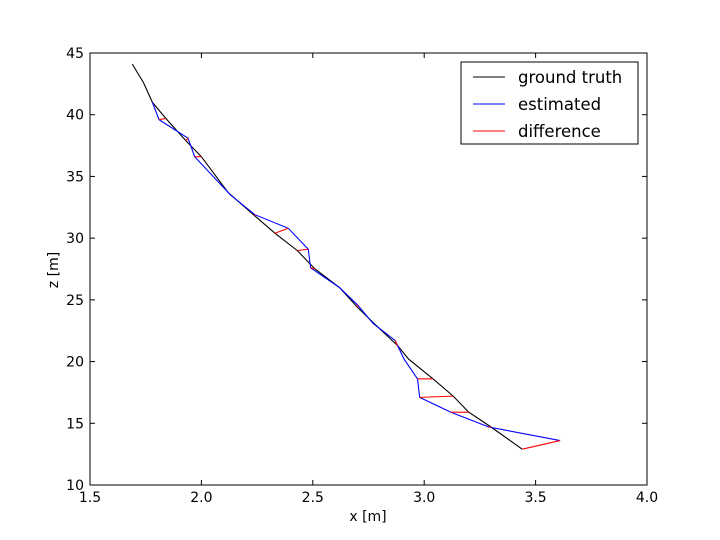  What do you see at coordinates (313, 498) in the screenshot?
I see `x-tick-label: 2.5` at bounding box center [313, 498].